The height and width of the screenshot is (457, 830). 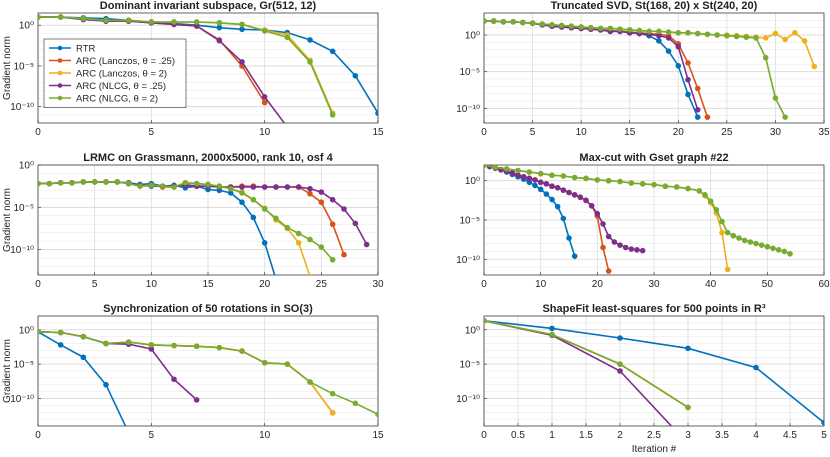 I want to click on x-tick-label: 4.5, so click(x=790, y=435).